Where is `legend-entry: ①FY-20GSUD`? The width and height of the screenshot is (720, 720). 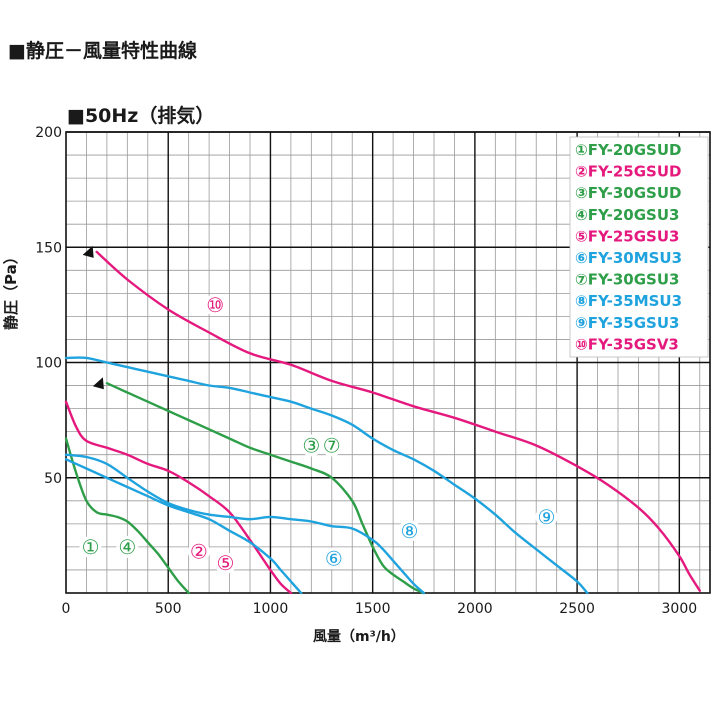 legend-entry: ①FY-20GSUD is located at coordinates (628, 150).